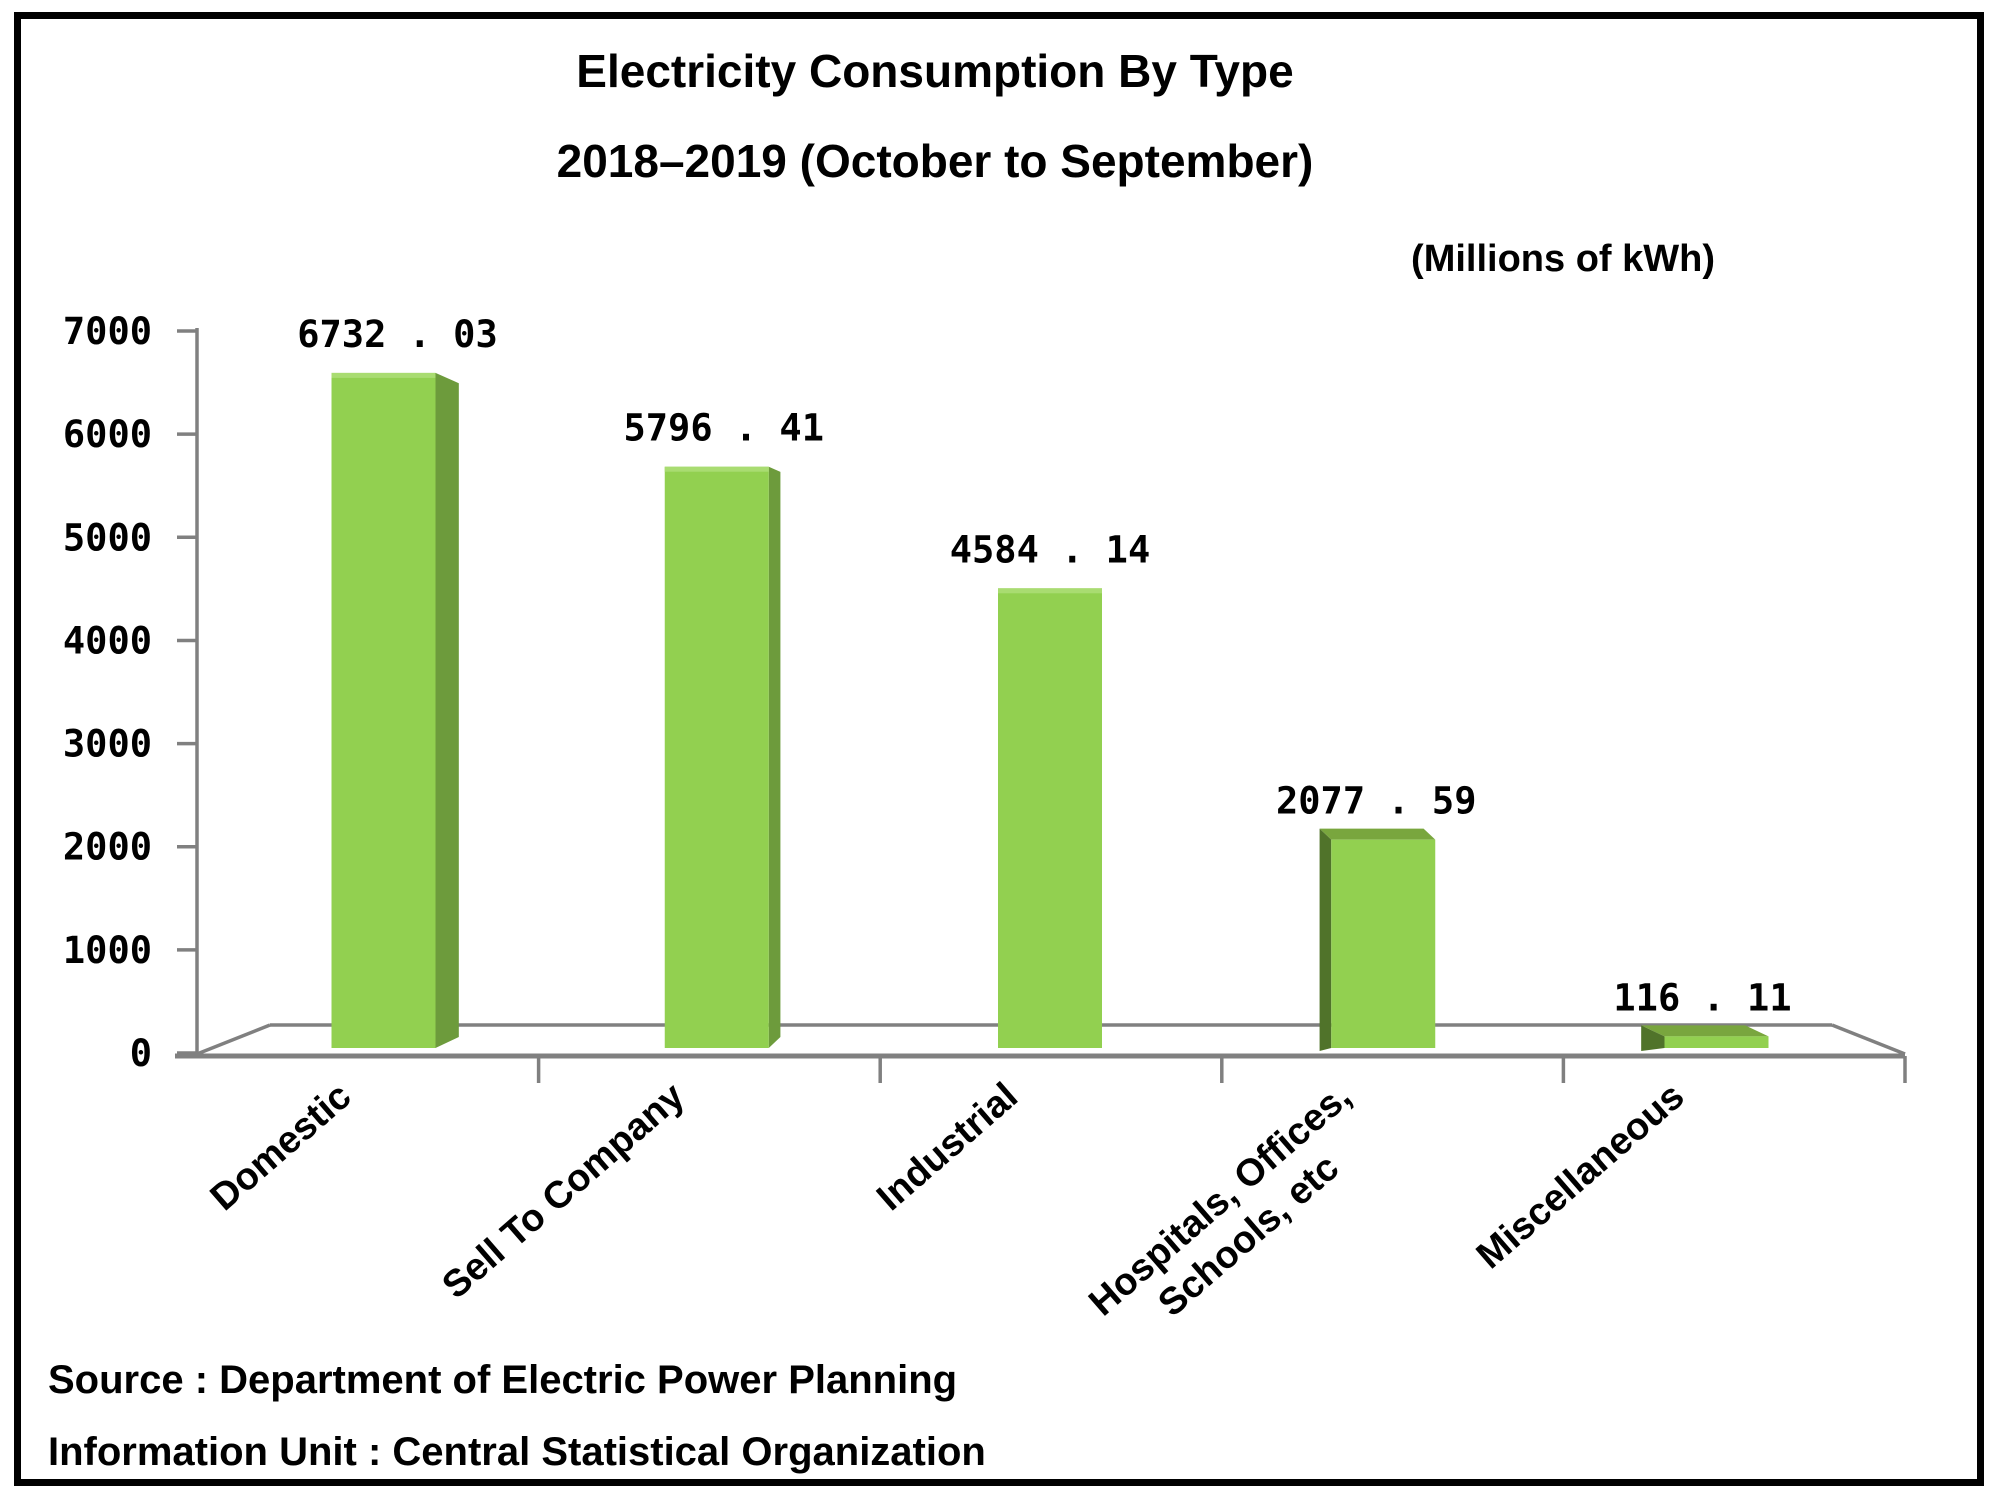  Describe the element at coordinates (1376, 801) in the screenshot. I see `bar-value-label: 2077 . 59` at that location.